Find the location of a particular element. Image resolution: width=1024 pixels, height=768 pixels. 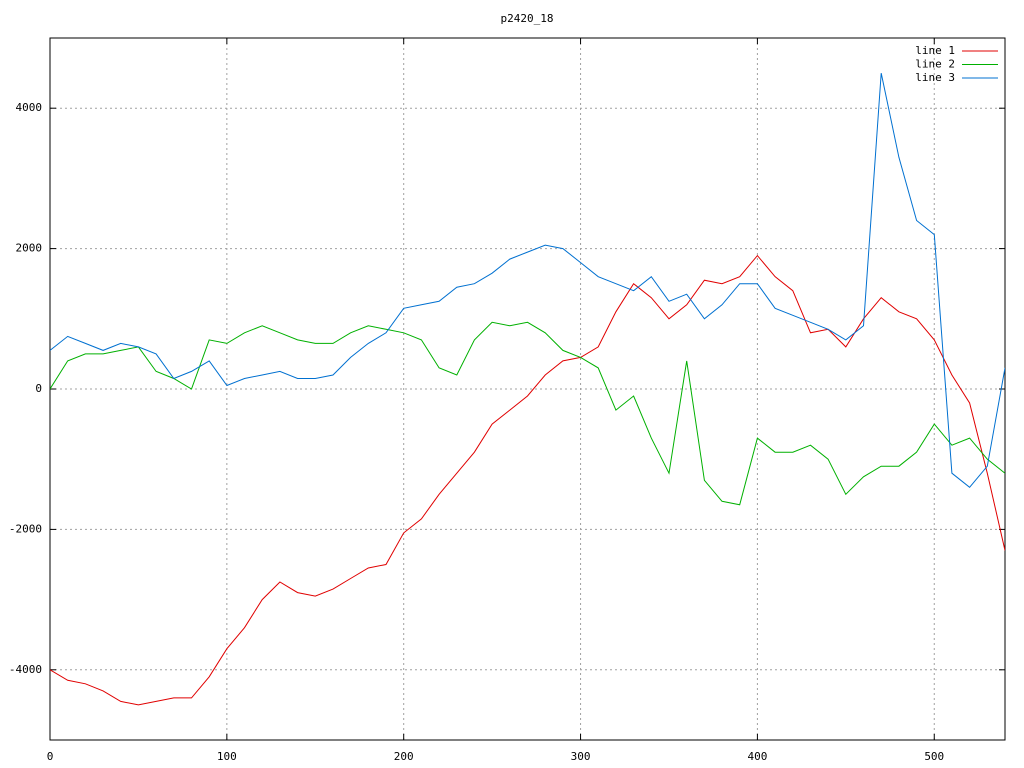

x-tick-label: 300 is located at coordinates (581, 756).